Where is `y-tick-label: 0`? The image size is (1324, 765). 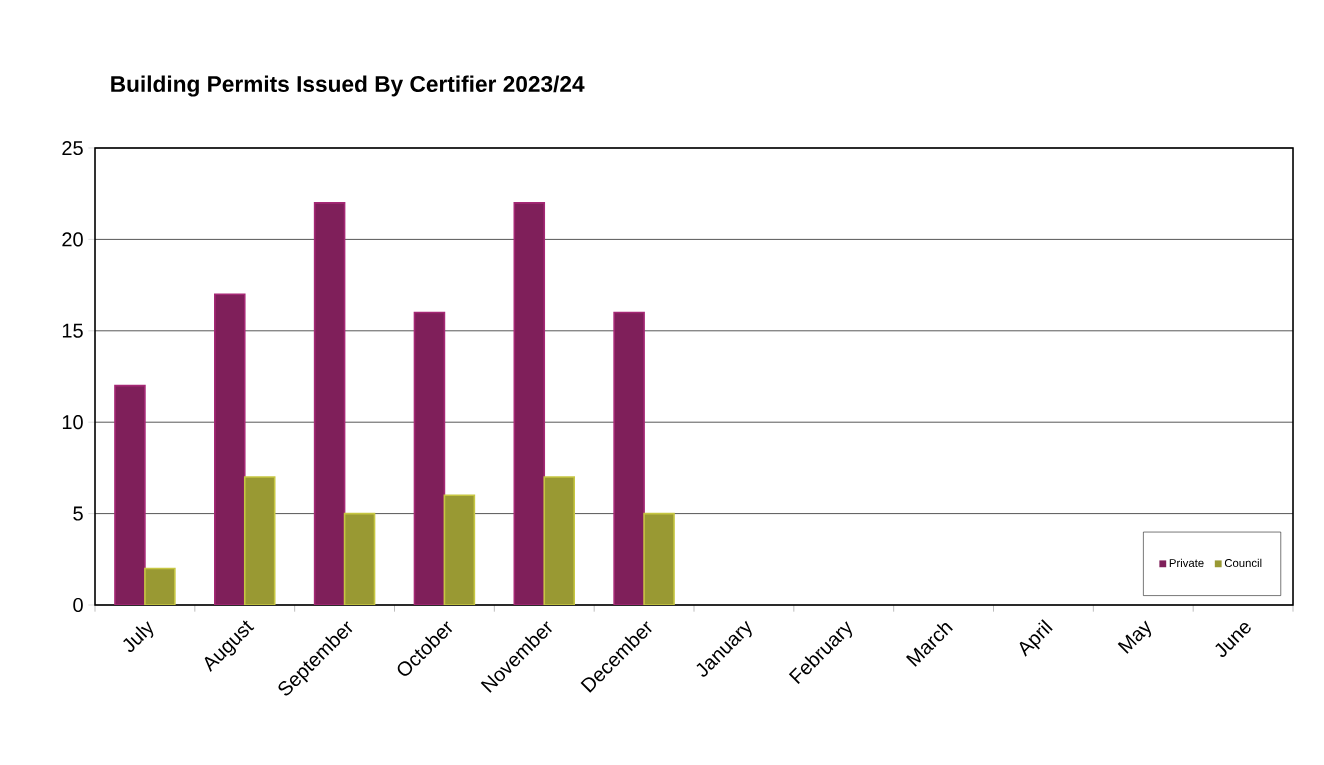
y-tick-label: 0 is located at coordinates (78, 605).